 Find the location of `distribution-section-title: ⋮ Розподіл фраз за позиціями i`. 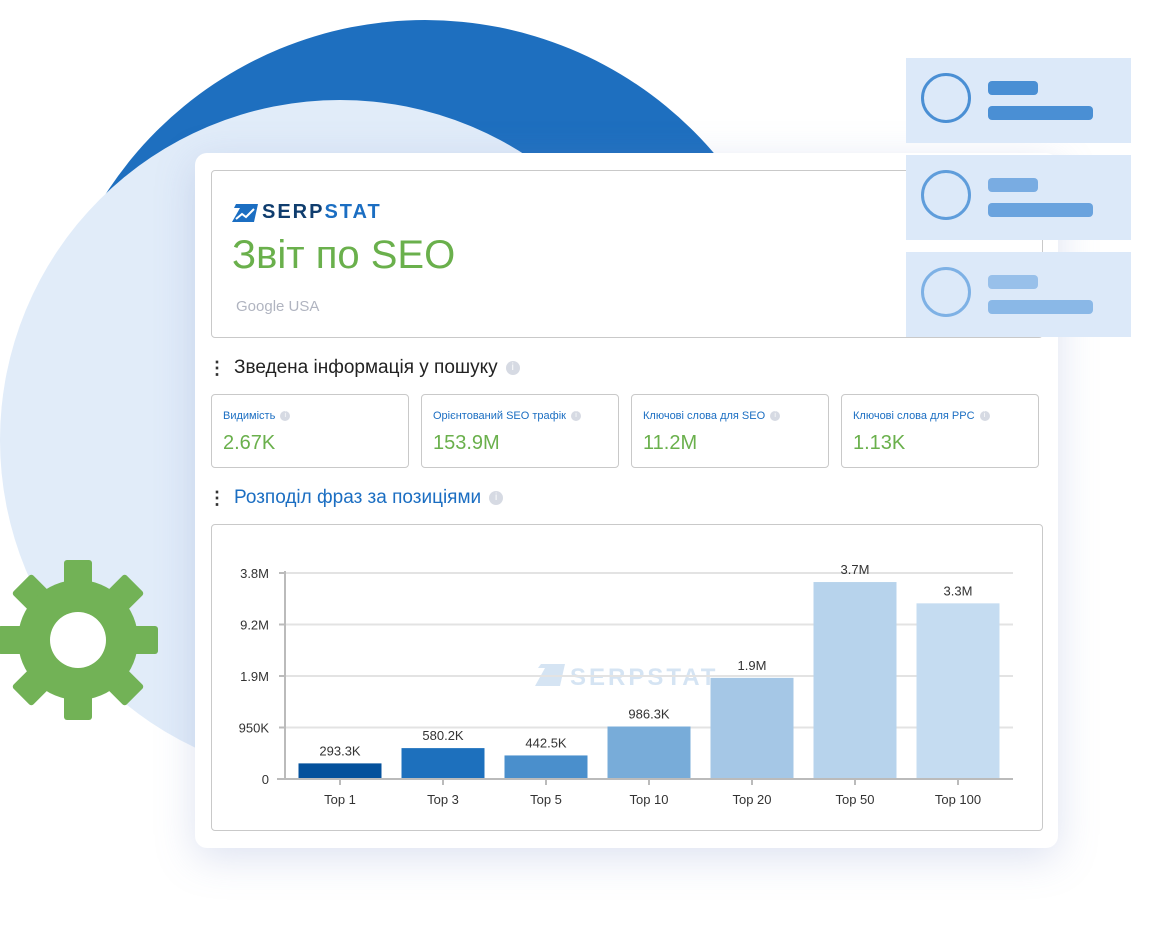

distribution-section-title: ⋮ Розподіл фраз за позиціями i is located at coordinates (356, 498).